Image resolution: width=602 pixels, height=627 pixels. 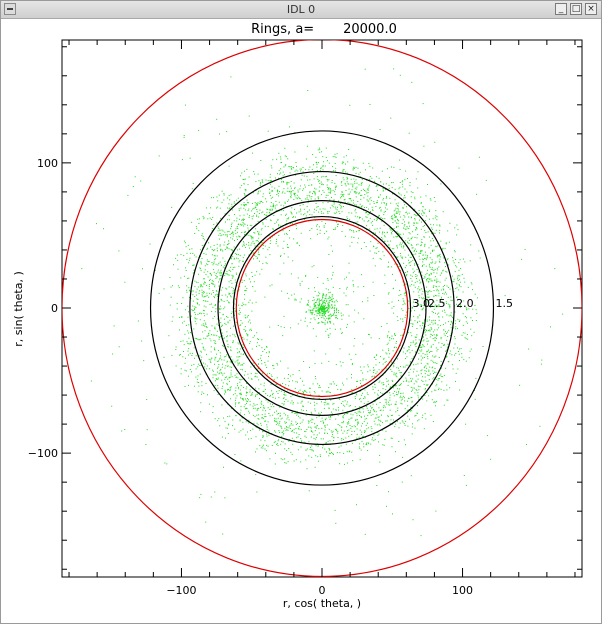 I want to click on title-bar: IDL 0 _ □ ×, so click(x=301, y=10).